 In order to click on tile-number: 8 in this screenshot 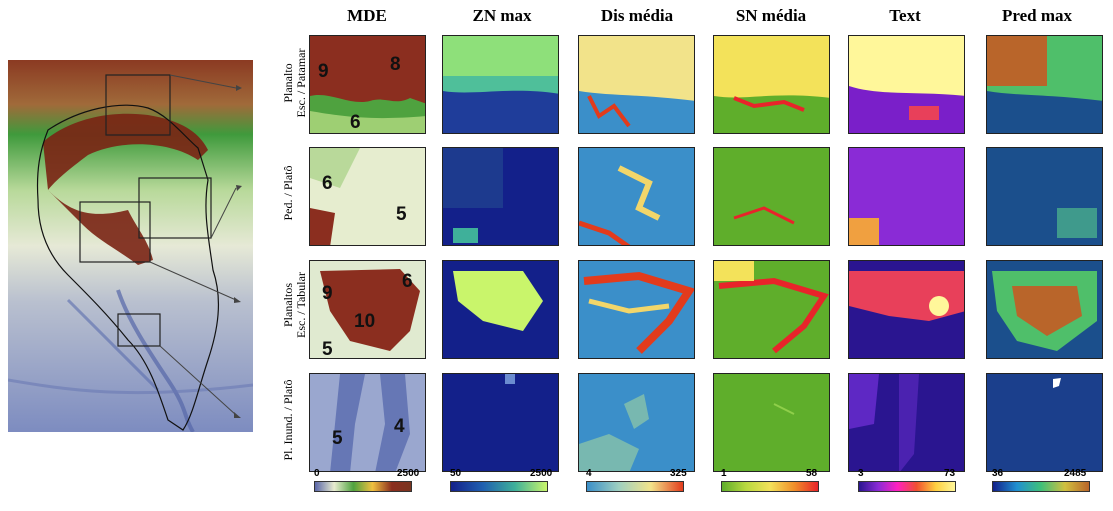, I will do `click(395, 64)`.